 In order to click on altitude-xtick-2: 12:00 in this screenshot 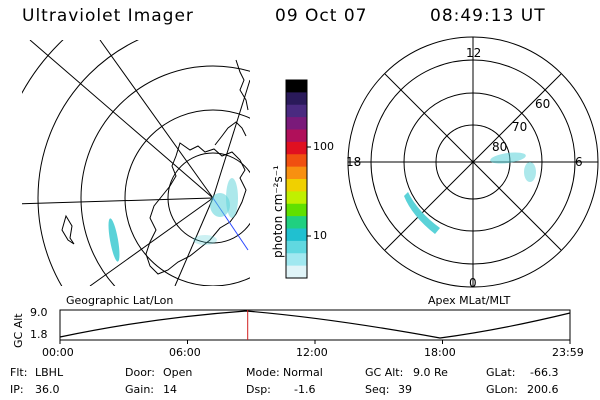, I will do `click(312, 352)`.